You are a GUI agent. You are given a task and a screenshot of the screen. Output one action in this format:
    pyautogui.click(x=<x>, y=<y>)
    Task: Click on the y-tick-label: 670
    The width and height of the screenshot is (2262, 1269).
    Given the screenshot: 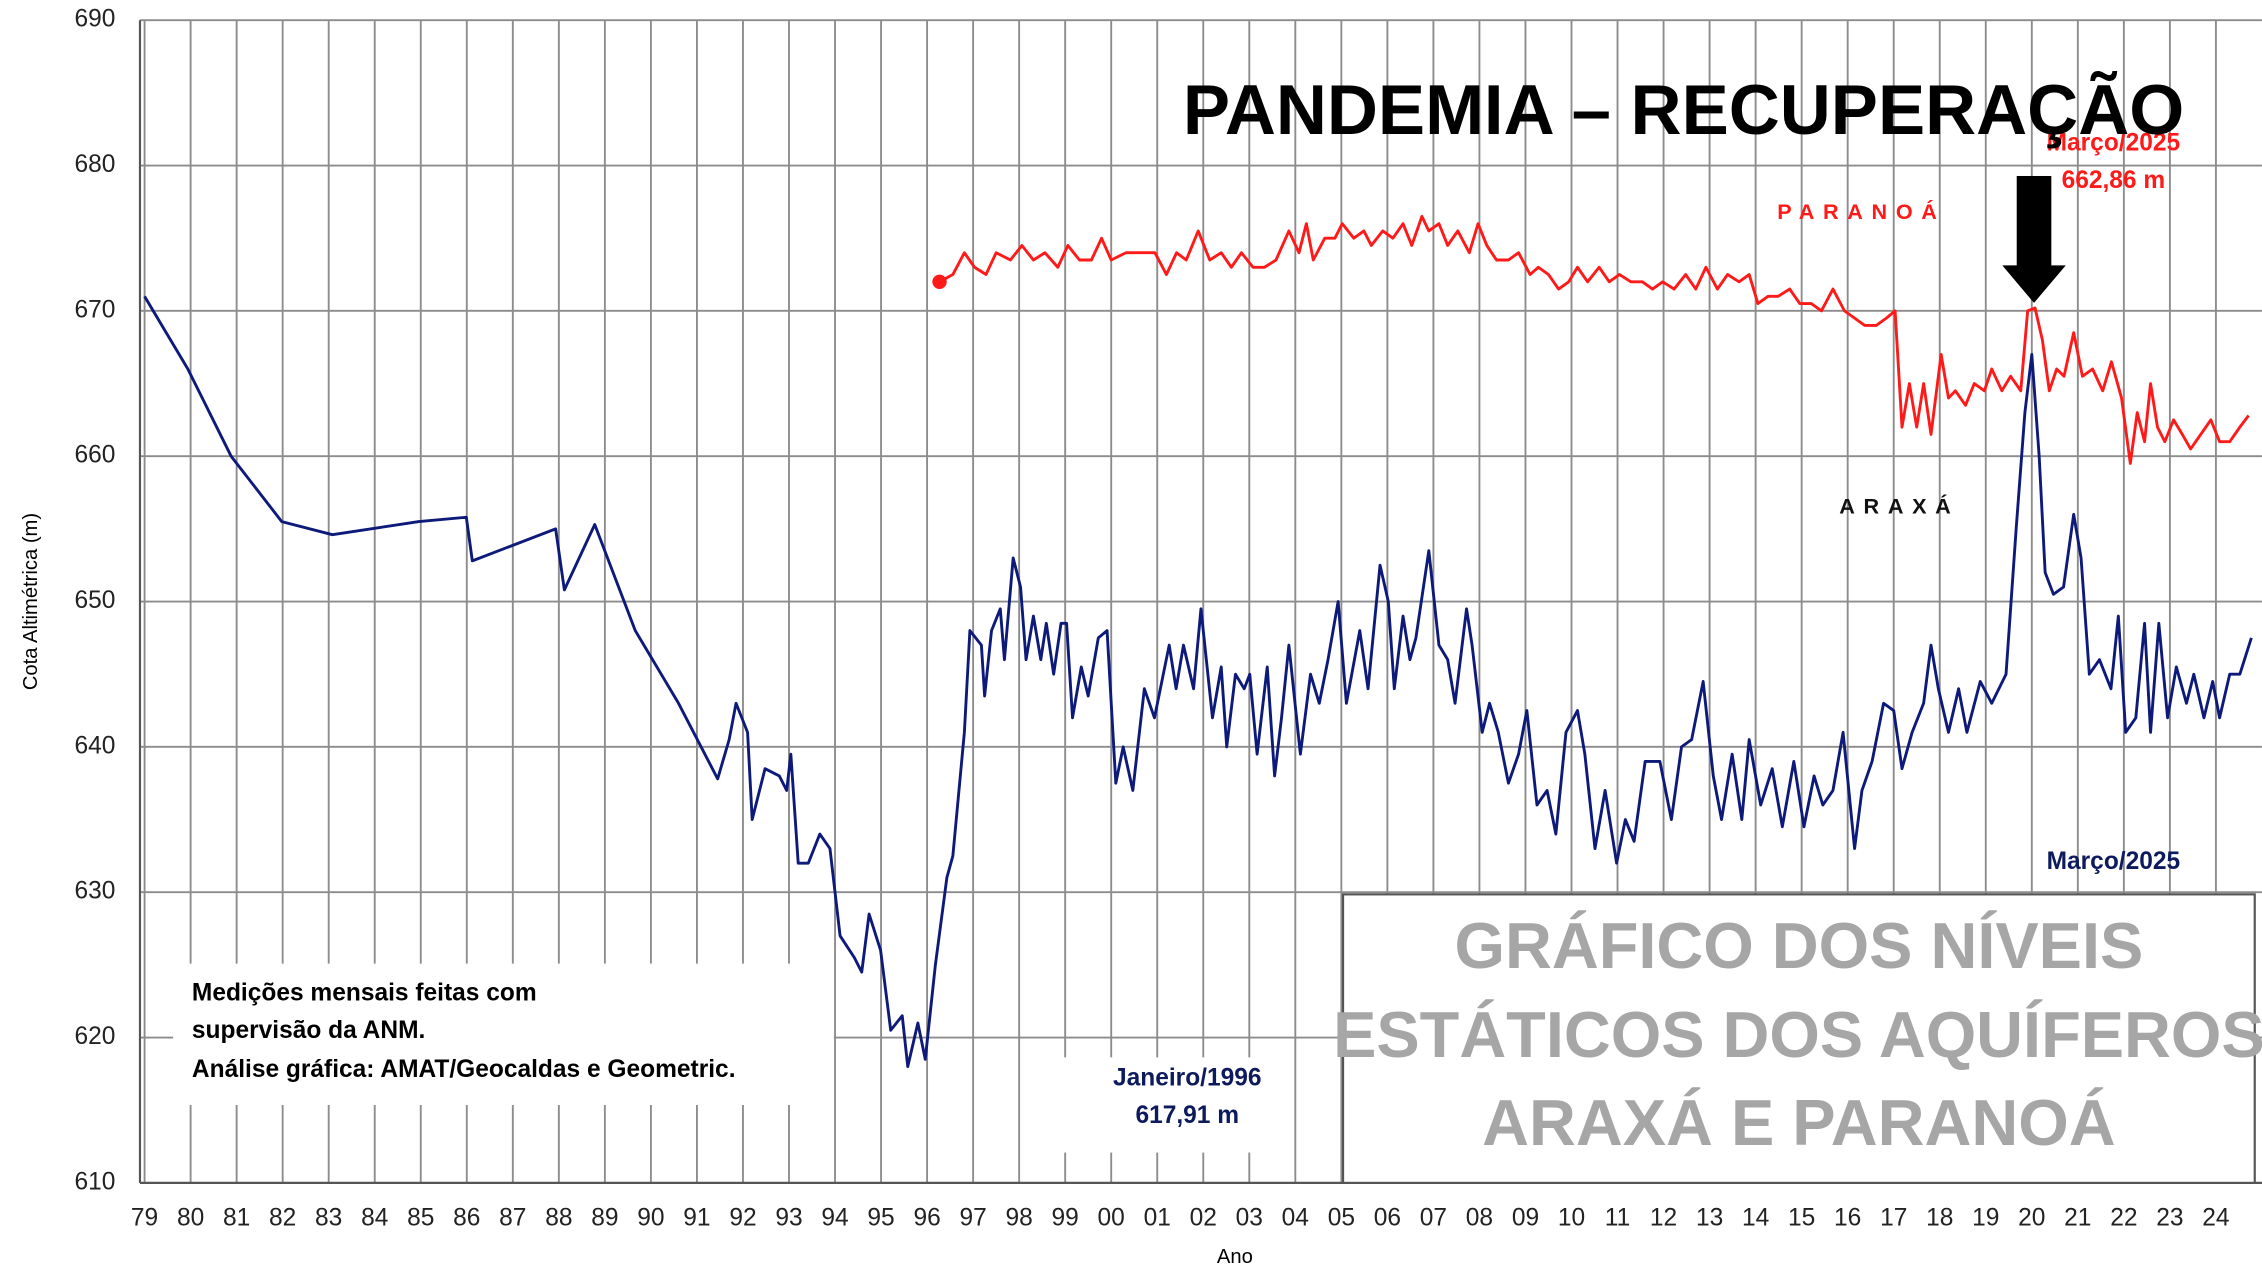 What is the action you would take?
    pyautogui.click(x=95, y=309)
    